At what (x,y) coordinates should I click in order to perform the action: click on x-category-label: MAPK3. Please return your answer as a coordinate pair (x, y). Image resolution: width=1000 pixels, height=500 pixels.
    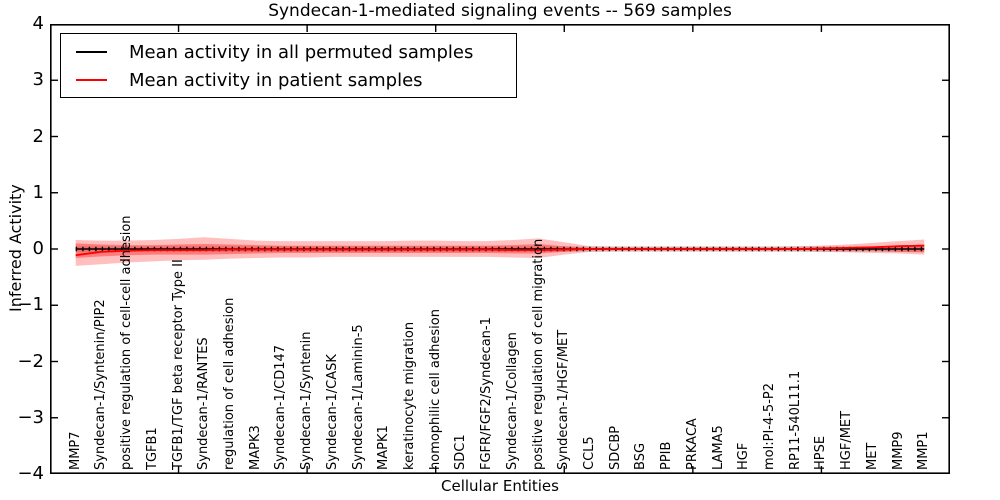
    Looking at the image, I should click on (255, 447).